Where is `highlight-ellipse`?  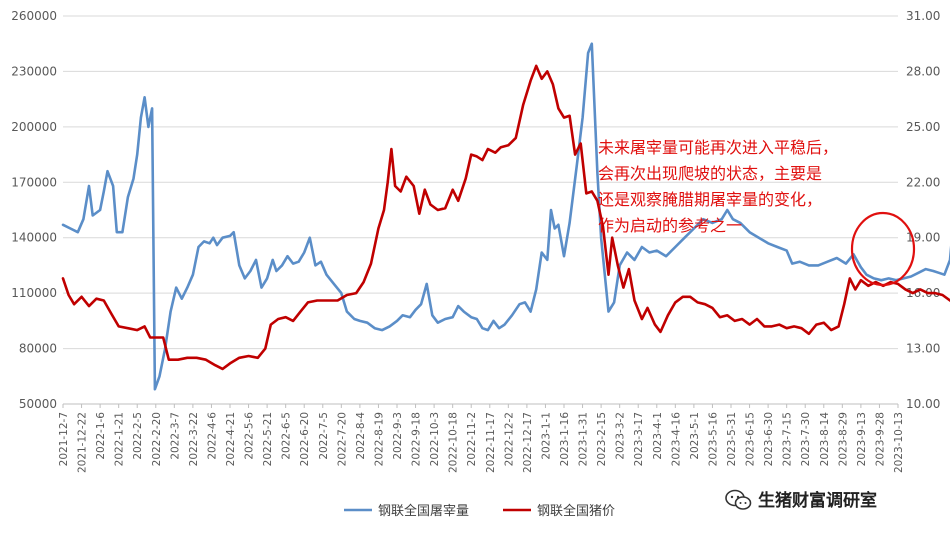 highlight-ellipse is located at coordinates (883, 249).